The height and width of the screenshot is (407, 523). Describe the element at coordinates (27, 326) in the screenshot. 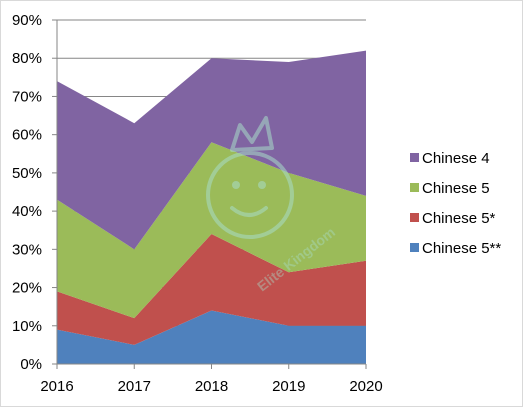

I see `y-tick-label: 10%` at that location.